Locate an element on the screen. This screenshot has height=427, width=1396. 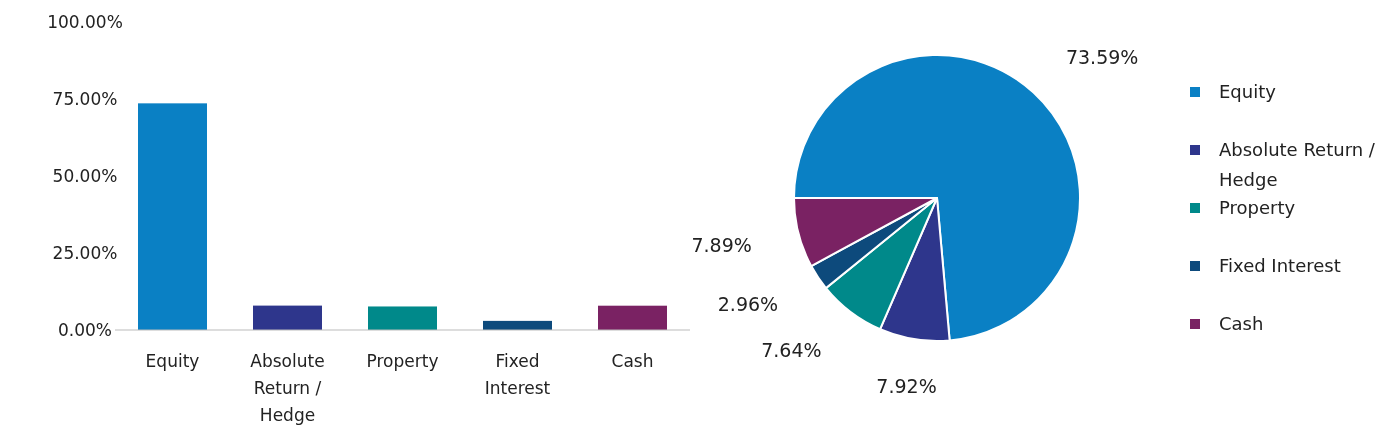
legend-label: Cash is located at coordinates (1241, 323).